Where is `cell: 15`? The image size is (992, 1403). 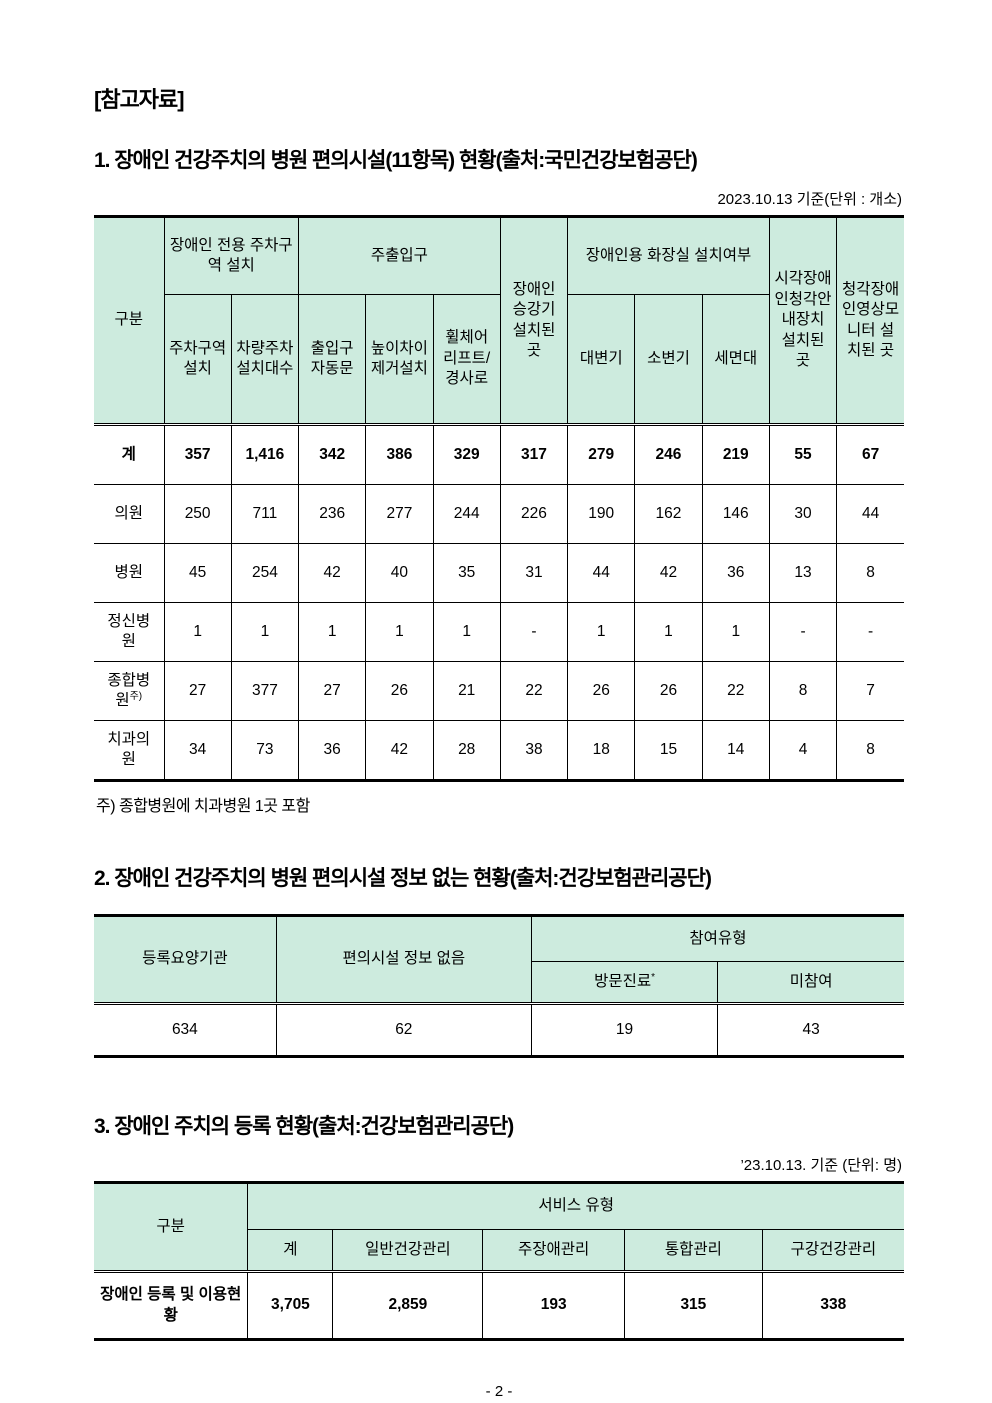
cell: 15 is located at coordinates (668, 750).